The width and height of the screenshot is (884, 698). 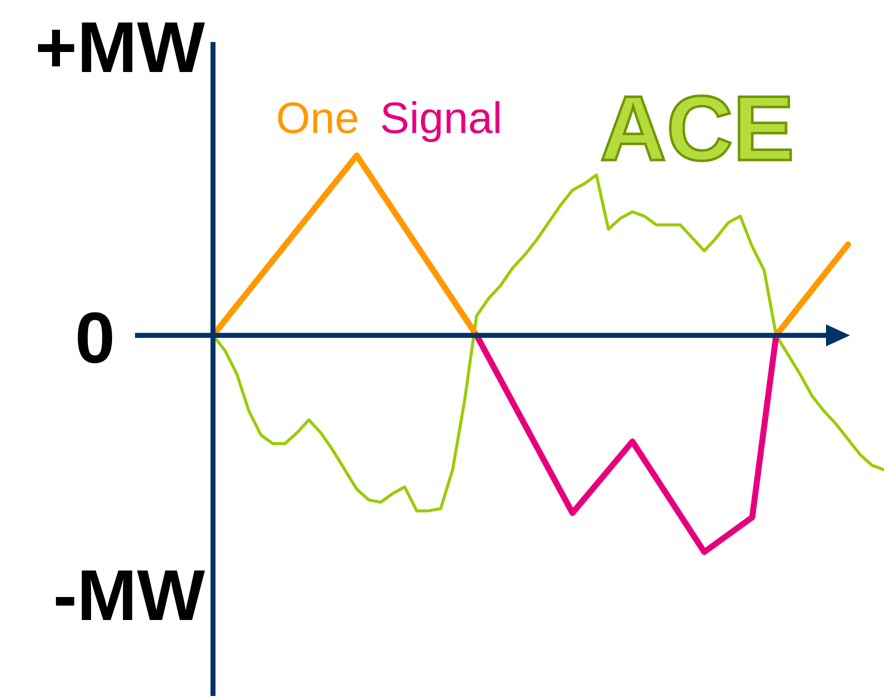 I want to click on text: 0, so click(x=94, y=338).